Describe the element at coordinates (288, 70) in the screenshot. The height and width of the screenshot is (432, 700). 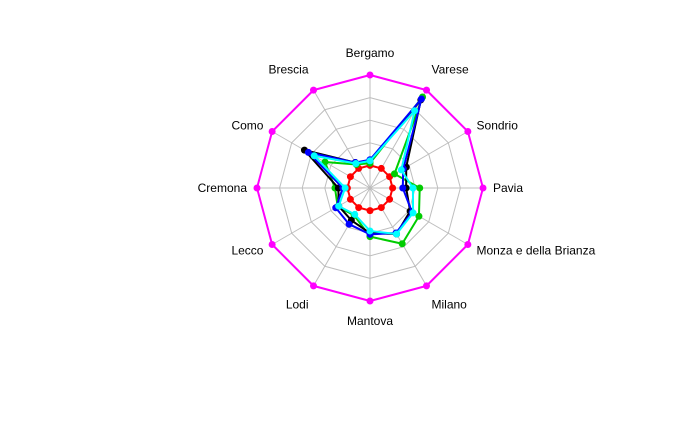
I see `axis-label: Brescia` at that location.